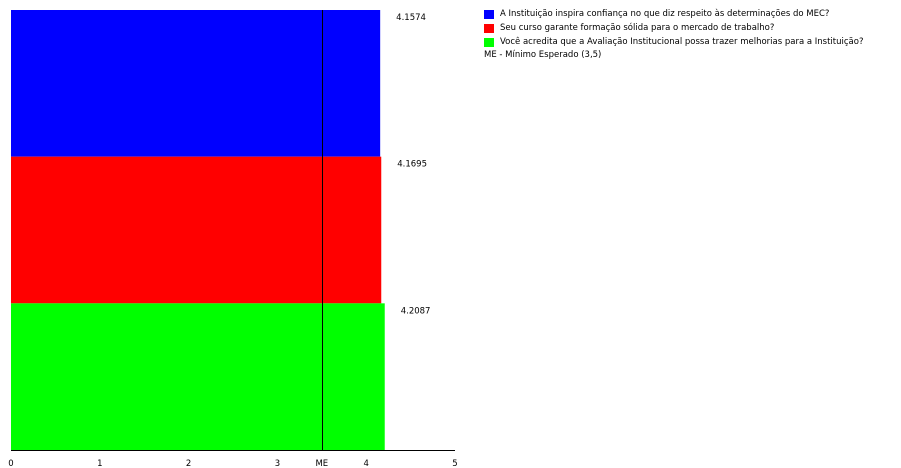  I want to click on x-tick-label-0: 0, so click(10, 463).